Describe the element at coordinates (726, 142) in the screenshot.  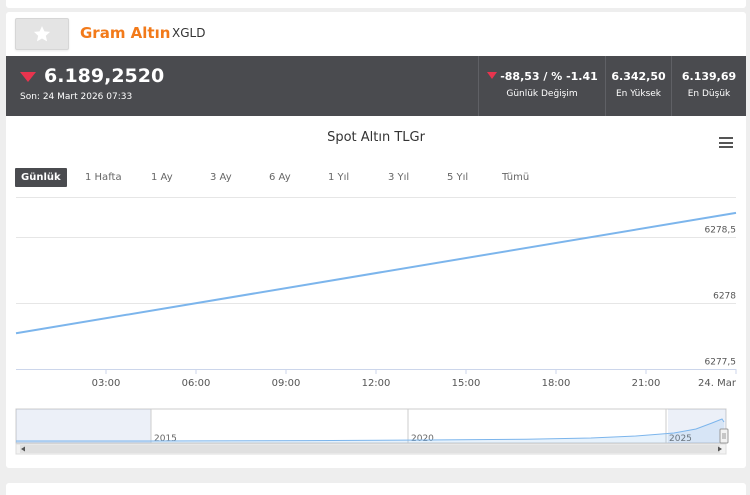
I see `hamburger-menu-icon` at that location.